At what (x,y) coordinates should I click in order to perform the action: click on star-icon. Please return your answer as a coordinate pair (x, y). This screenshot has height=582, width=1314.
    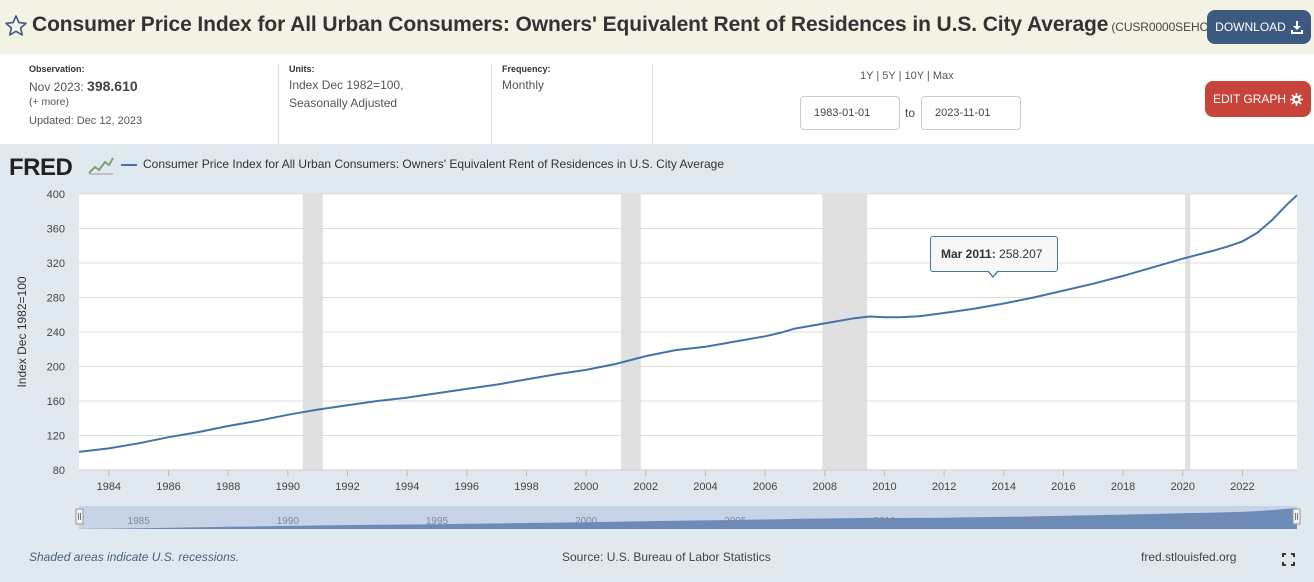
    Looking at the image, I should click on (16, 26).